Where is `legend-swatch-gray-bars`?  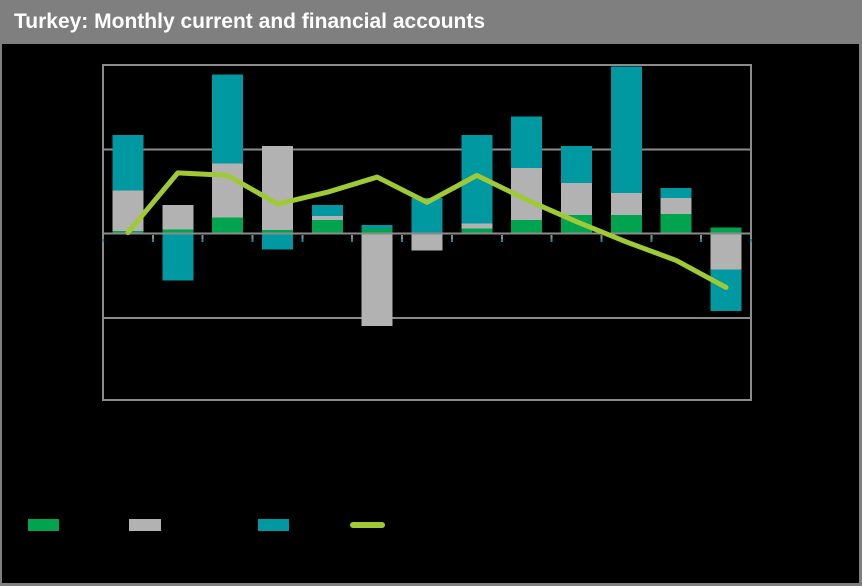
legend-swatch-gray-bars is located at coordinates (145, 525).